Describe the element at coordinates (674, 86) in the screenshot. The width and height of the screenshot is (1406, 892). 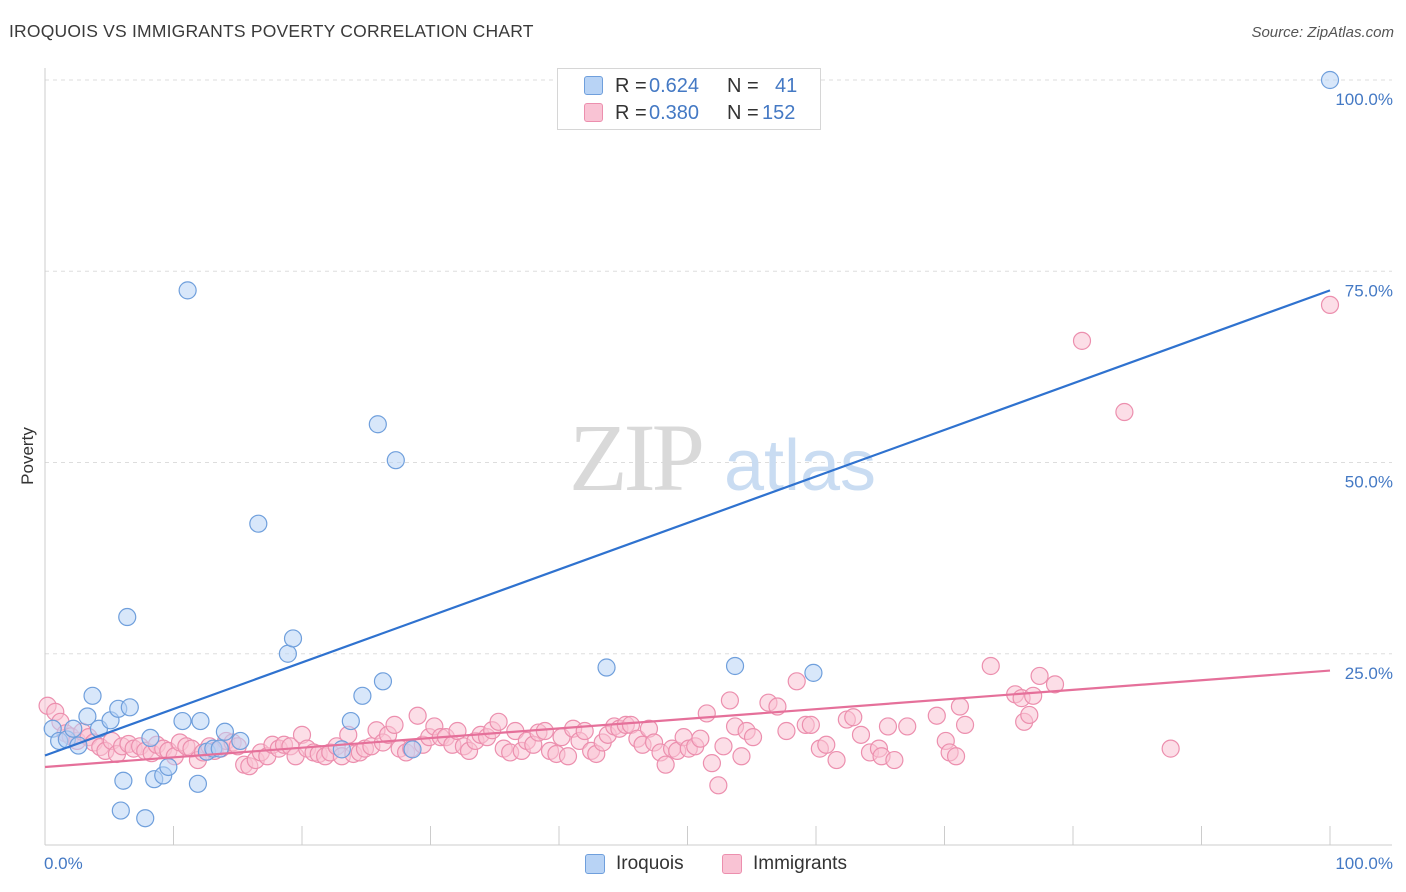
I see `r-value: 0.624` at that location.